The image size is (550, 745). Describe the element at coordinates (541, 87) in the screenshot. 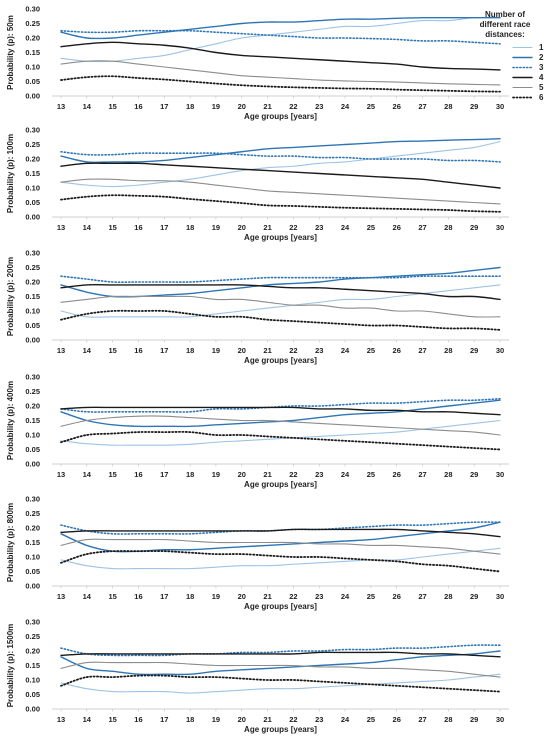

I see `legend-label-5: 5` at that location.